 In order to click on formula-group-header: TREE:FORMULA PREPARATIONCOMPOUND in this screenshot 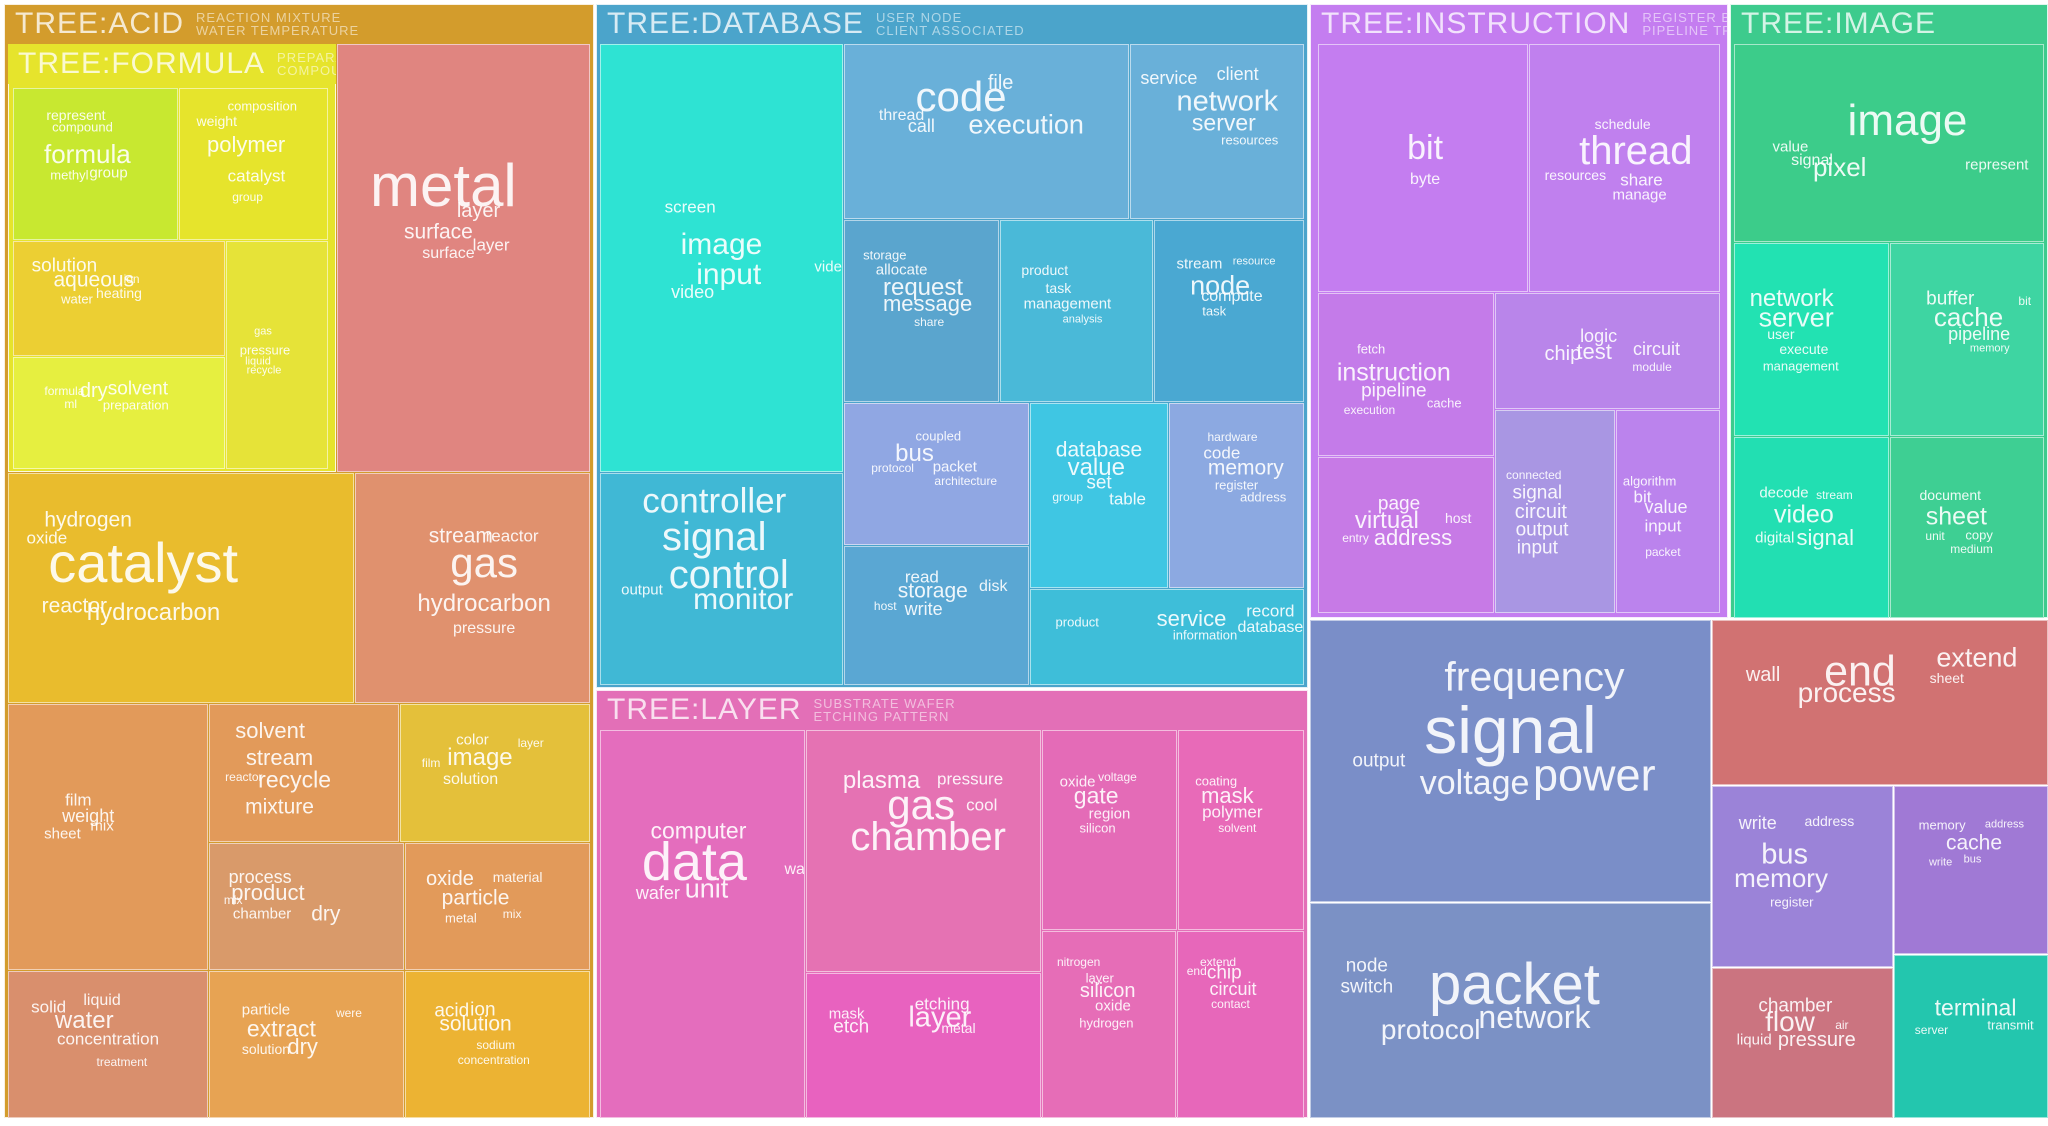, I will do `click(172, 64)`.